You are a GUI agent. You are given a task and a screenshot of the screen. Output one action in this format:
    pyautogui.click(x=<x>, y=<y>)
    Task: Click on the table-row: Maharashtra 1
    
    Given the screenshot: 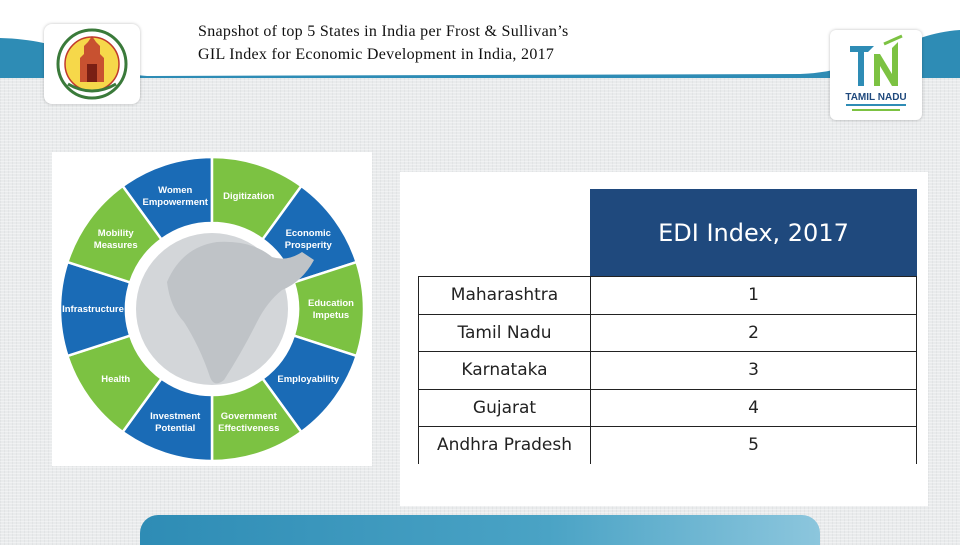 What is the action you would take?
    pyautogui.click(x=667, y=295)
    